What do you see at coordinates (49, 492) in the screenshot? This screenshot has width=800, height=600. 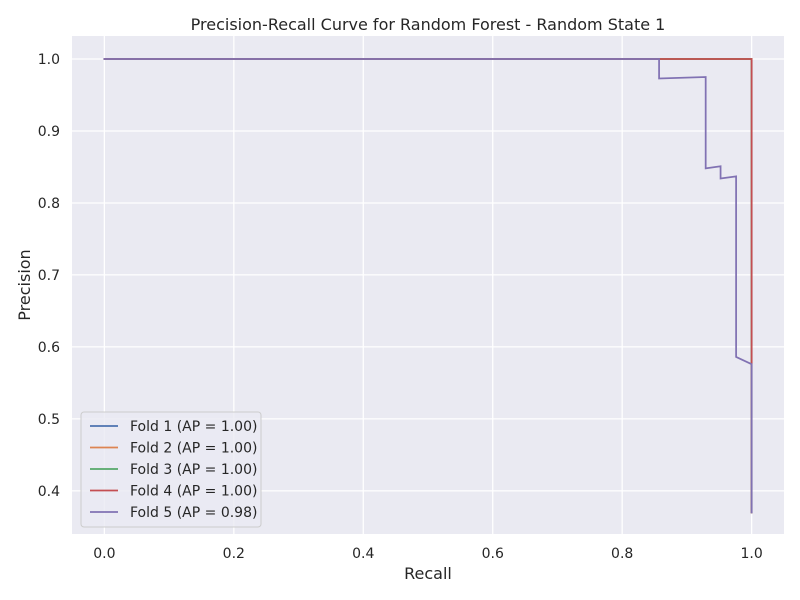 I see `y-tick-label: 0.4` at bounding box center [49, 492].